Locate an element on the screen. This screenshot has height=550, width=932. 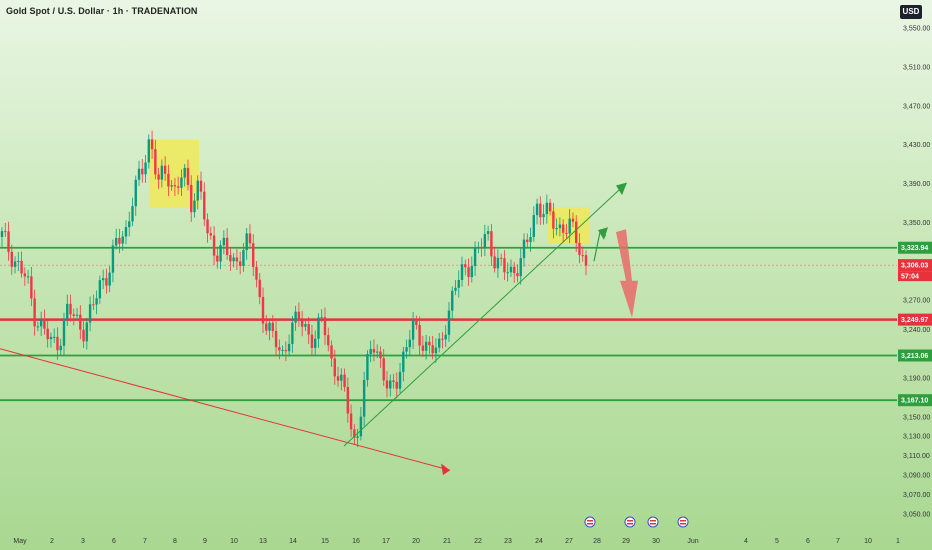
downtrend-line is located at coordinates (225, 409).